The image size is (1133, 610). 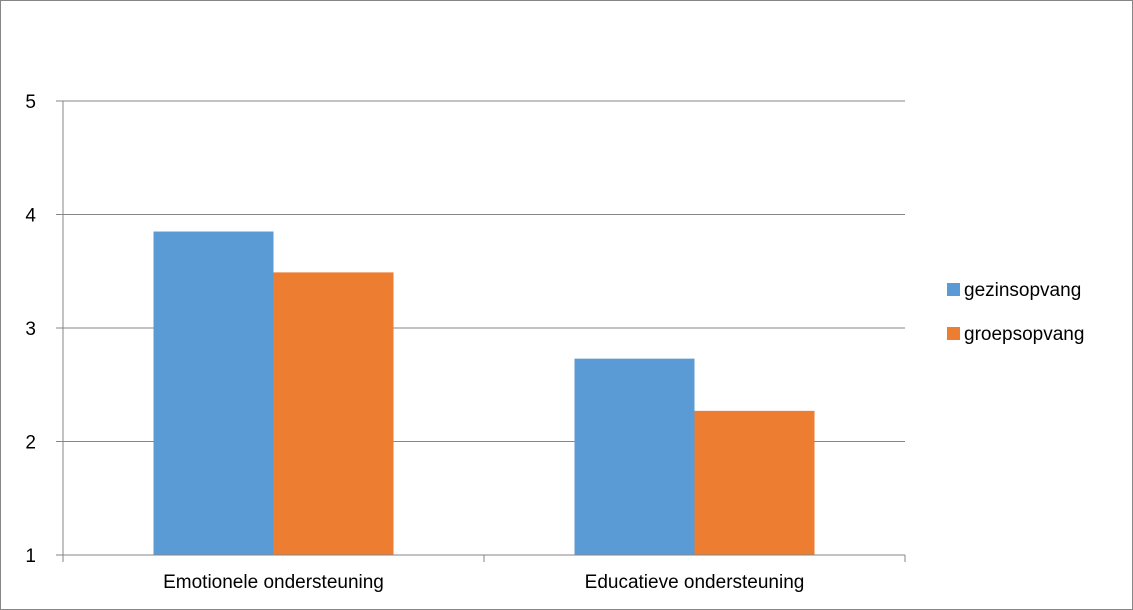 What do you see at coordinates (1022, 290) in the screenshot?
I see `legend-label-gezinsopvang: gezinsopvang` at bounding box center [1022, 290].